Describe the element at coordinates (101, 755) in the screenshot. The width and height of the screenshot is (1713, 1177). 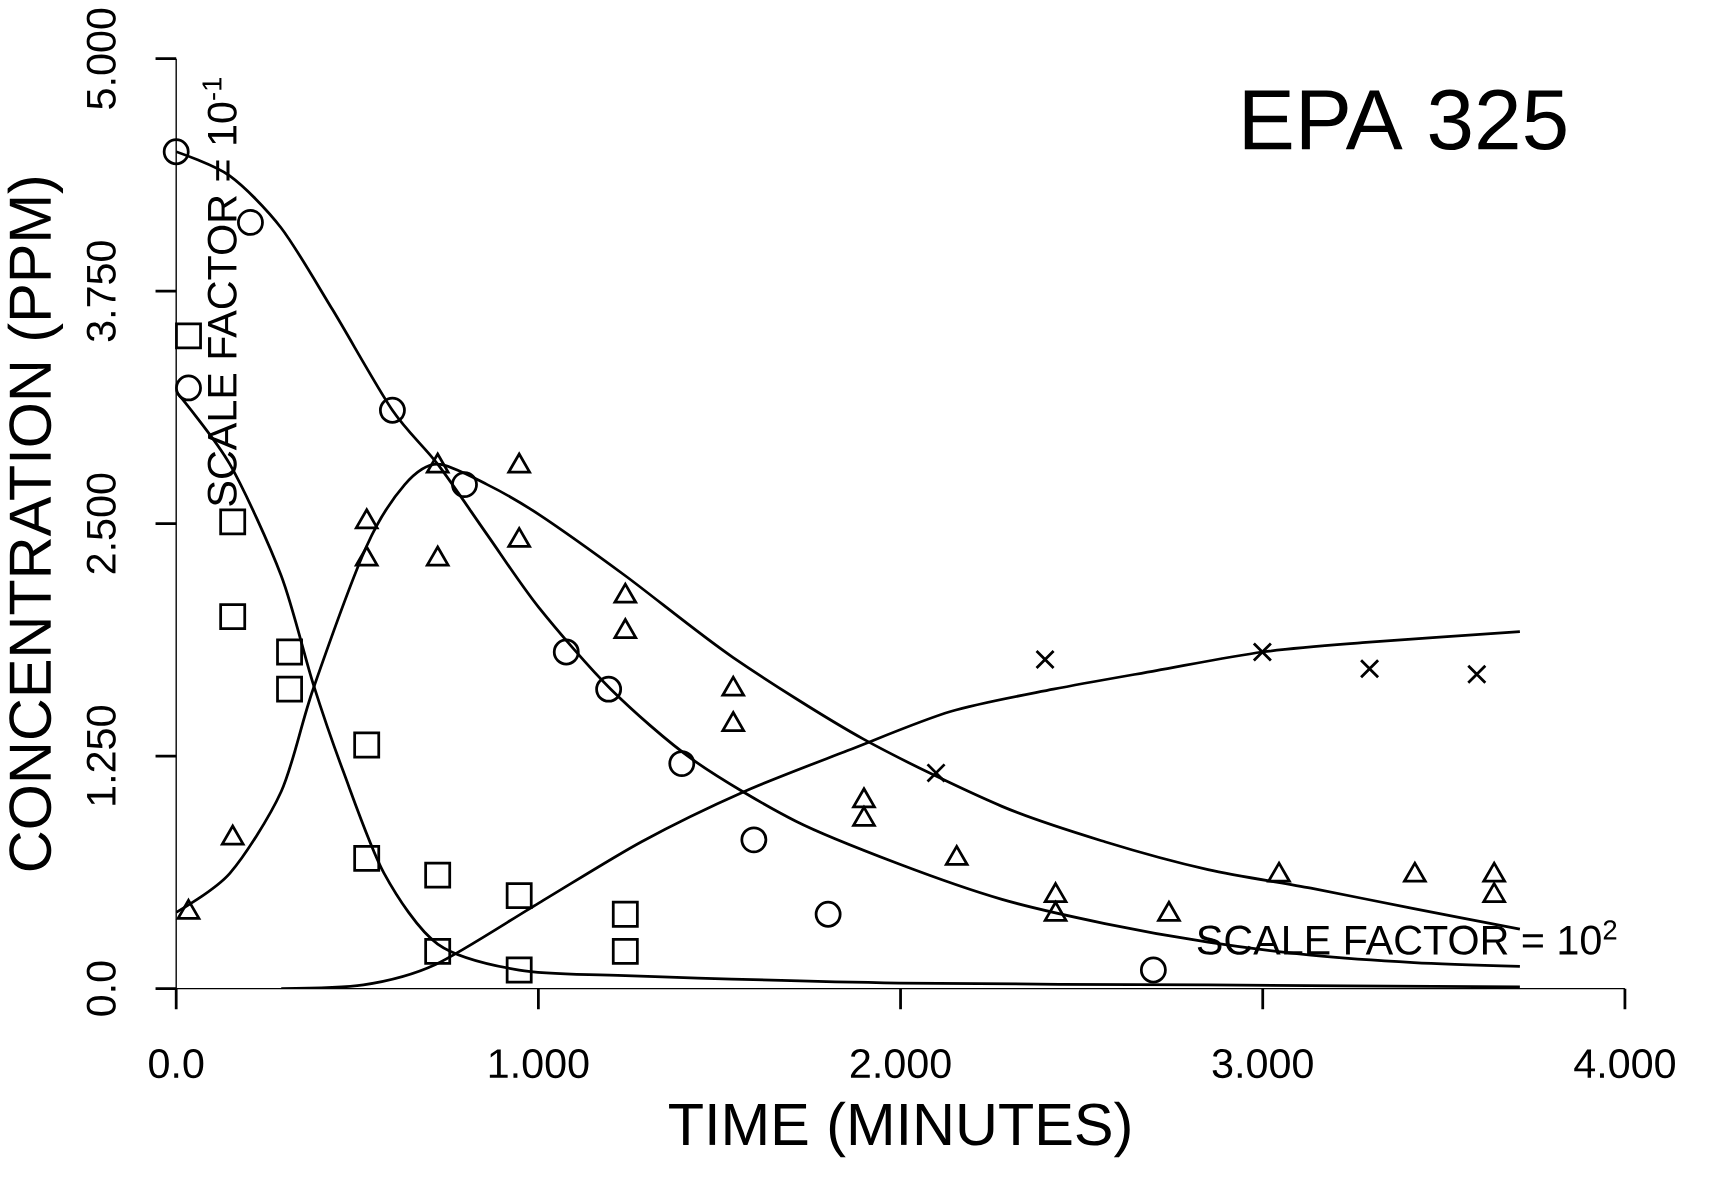
I see `y-tick-label: 1.250` at that location.